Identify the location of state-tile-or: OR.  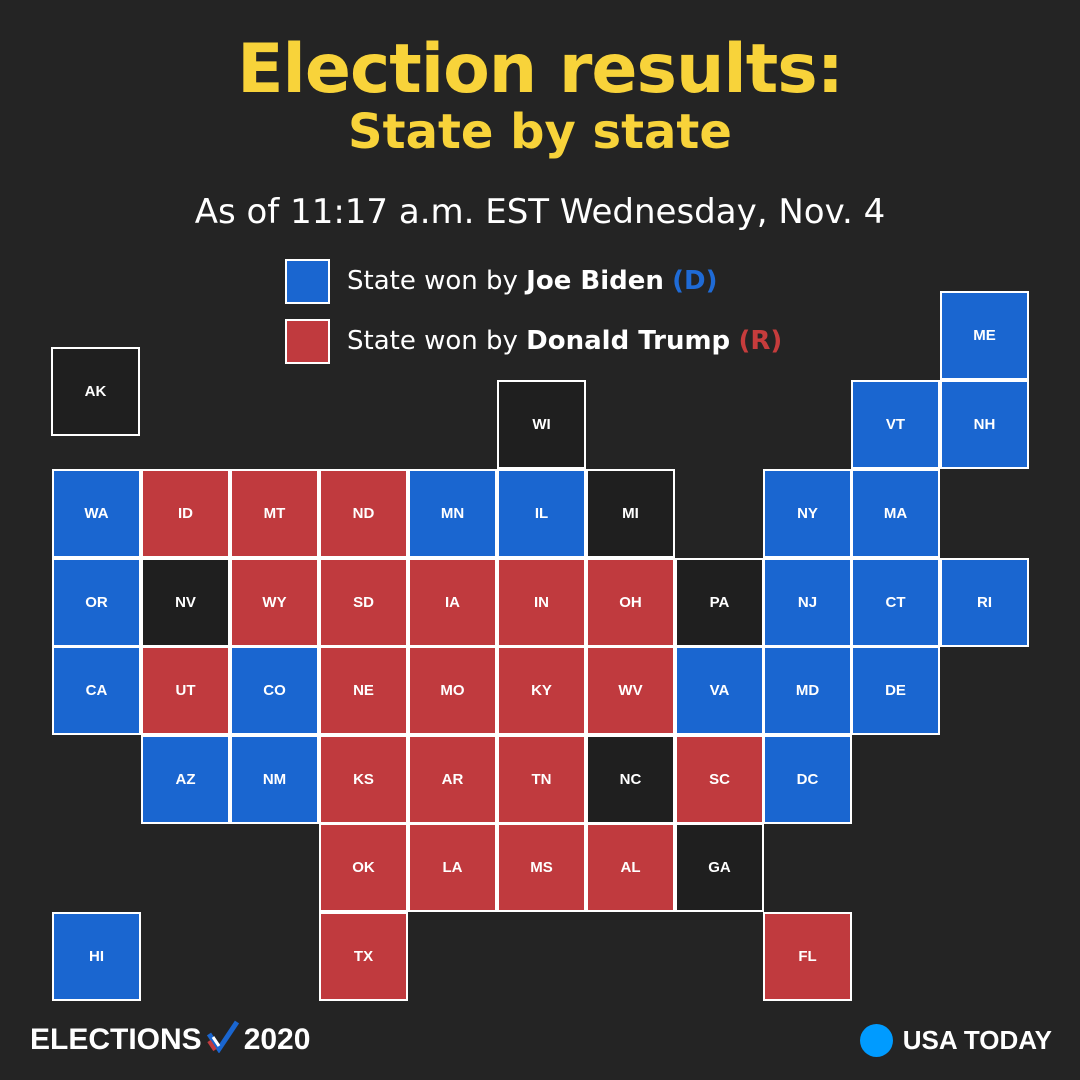
(96, 602).